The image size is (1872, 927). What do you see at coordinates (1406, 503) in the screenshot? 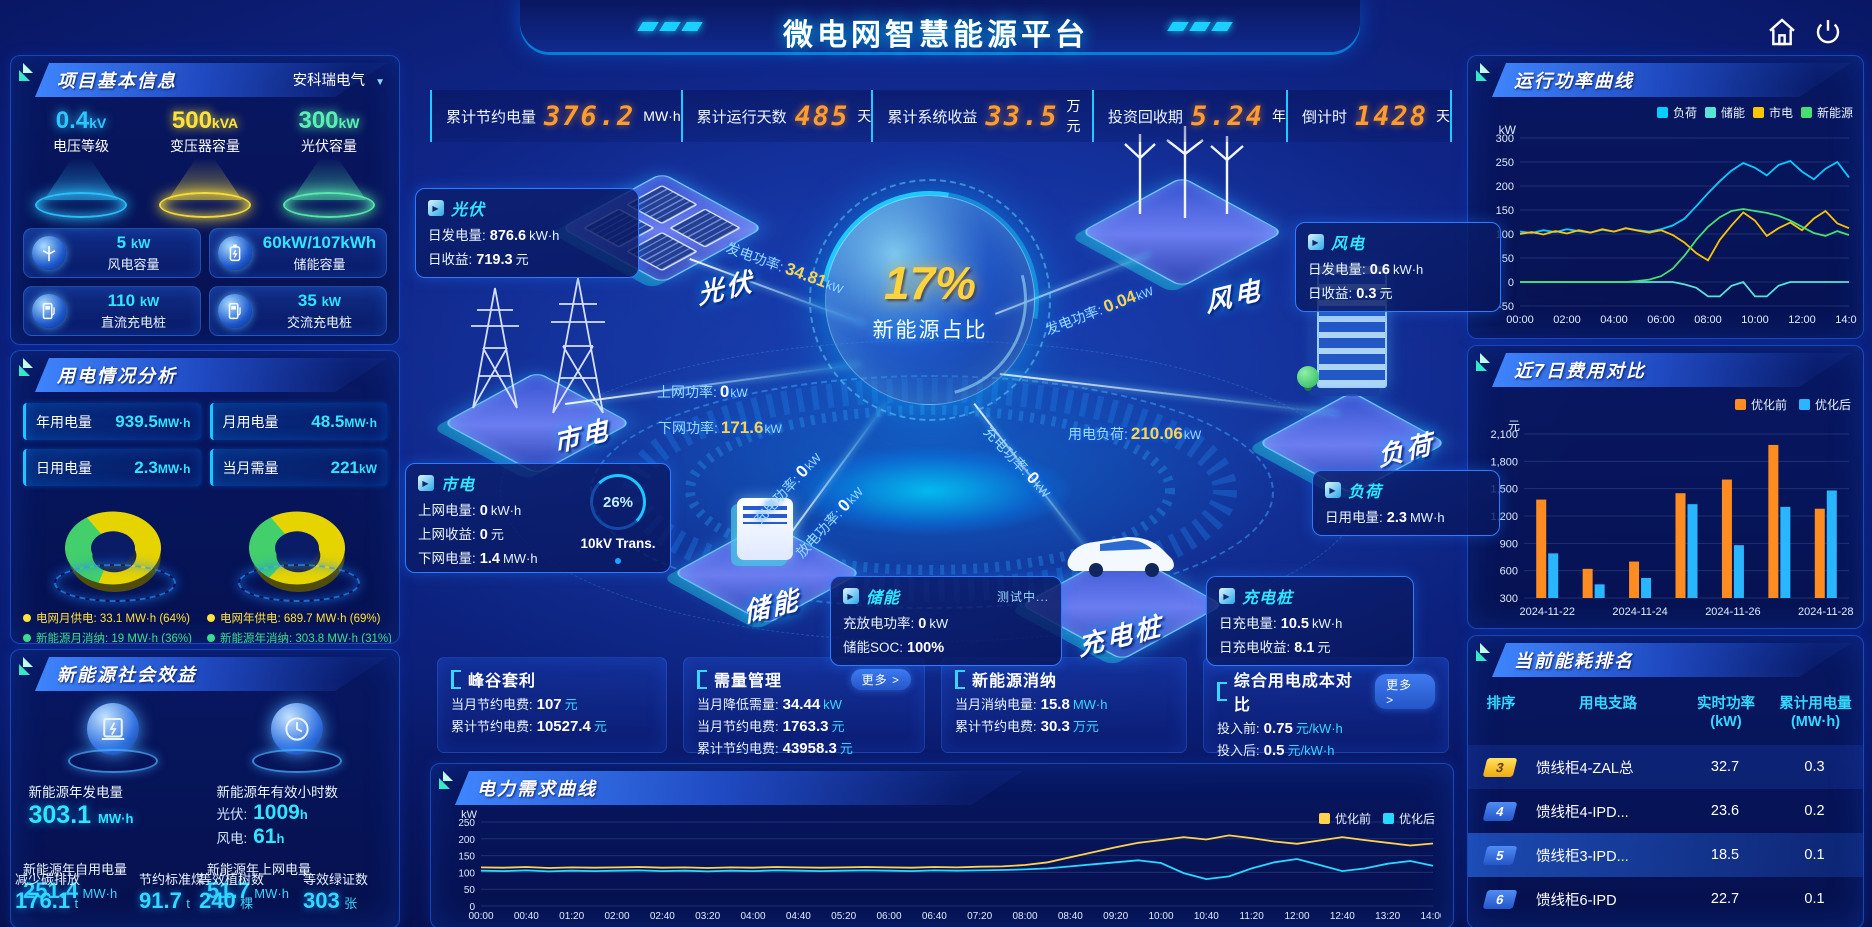
I see `load-info-box: ▶ 负荷 日用电量: 2.3 MW·h` at bounding box center [1406, 503].